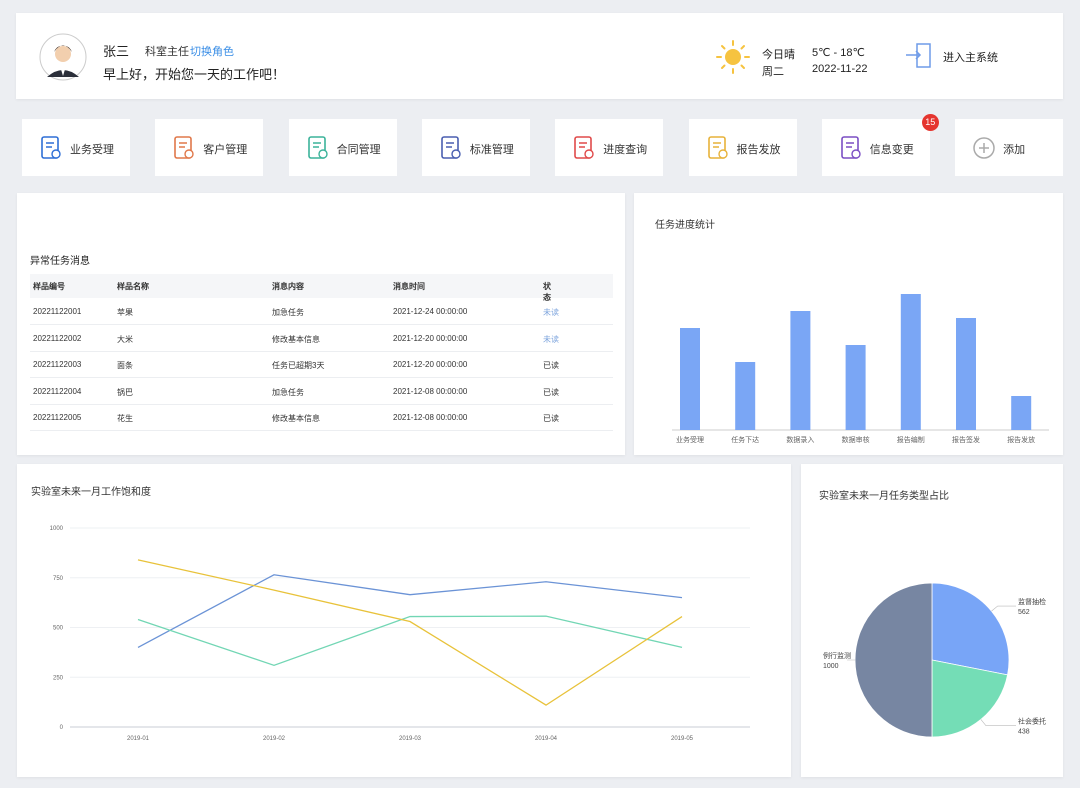  I want to click on shortcut-tile: 合同管理, so click(342, 147).